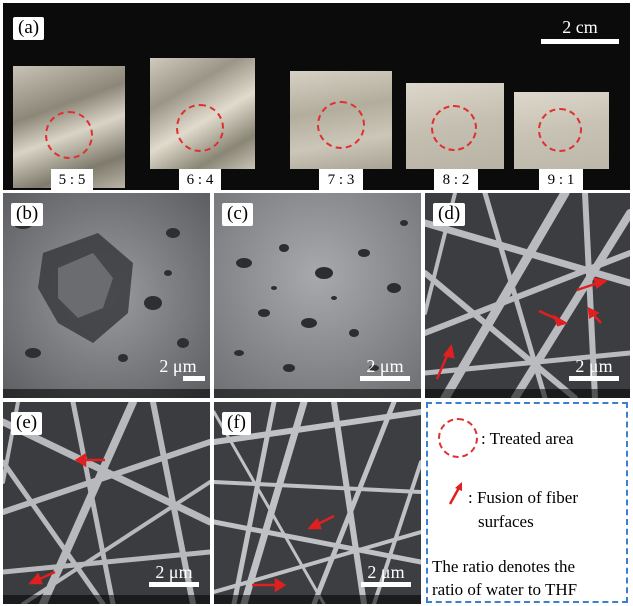 The width and height of the screenshot is (633, 606). I want to click on legend-ratio-note-line1: The ratio denotes the, so click(504, 566).